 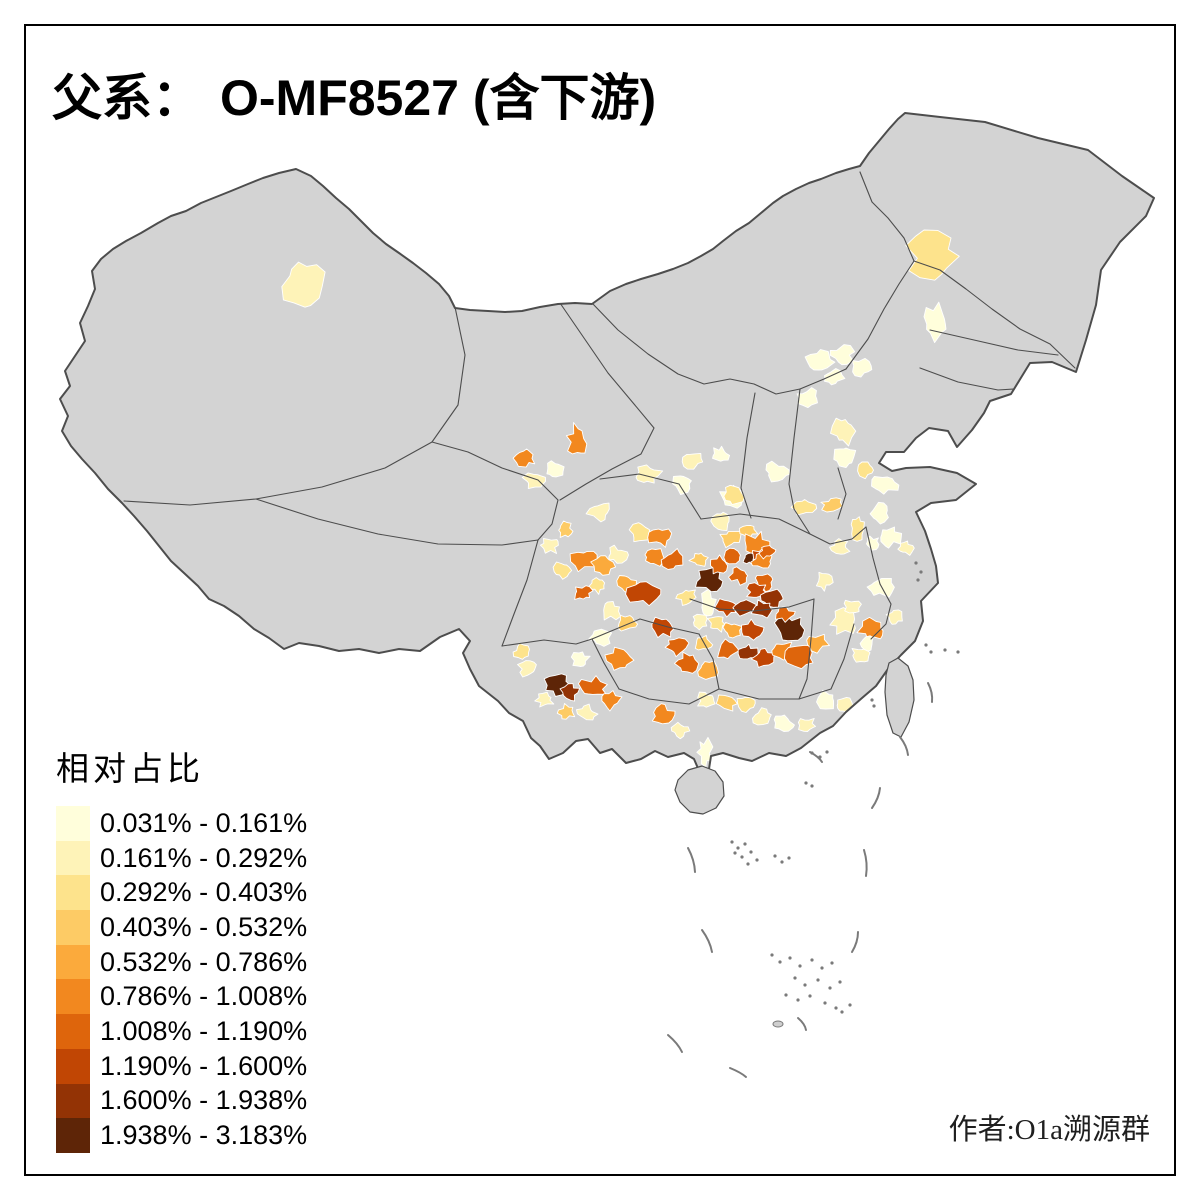 I want to click on legend-label: 1.600% - 1.938%, so click(x=204, y=1100).